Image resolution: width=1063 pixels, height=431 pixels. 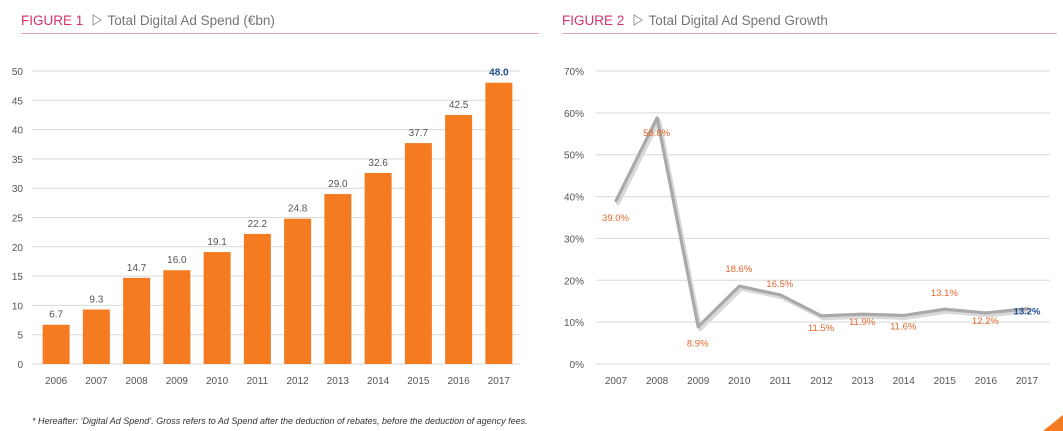 What do you see at coordinates (459, 105) in the screenshot?
I see `bar-value-label: 42.5` at bounding box center [459, 105].